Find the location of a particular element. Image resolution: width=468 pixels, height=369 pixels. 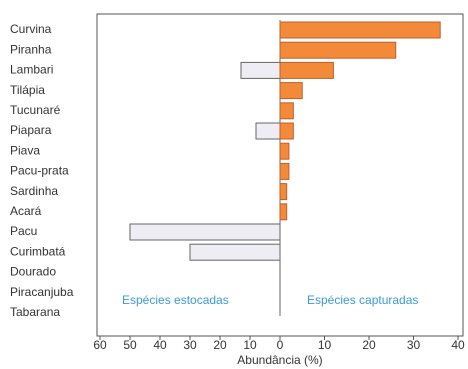

category-label: Tabarana is located at coordinates (35, 312).